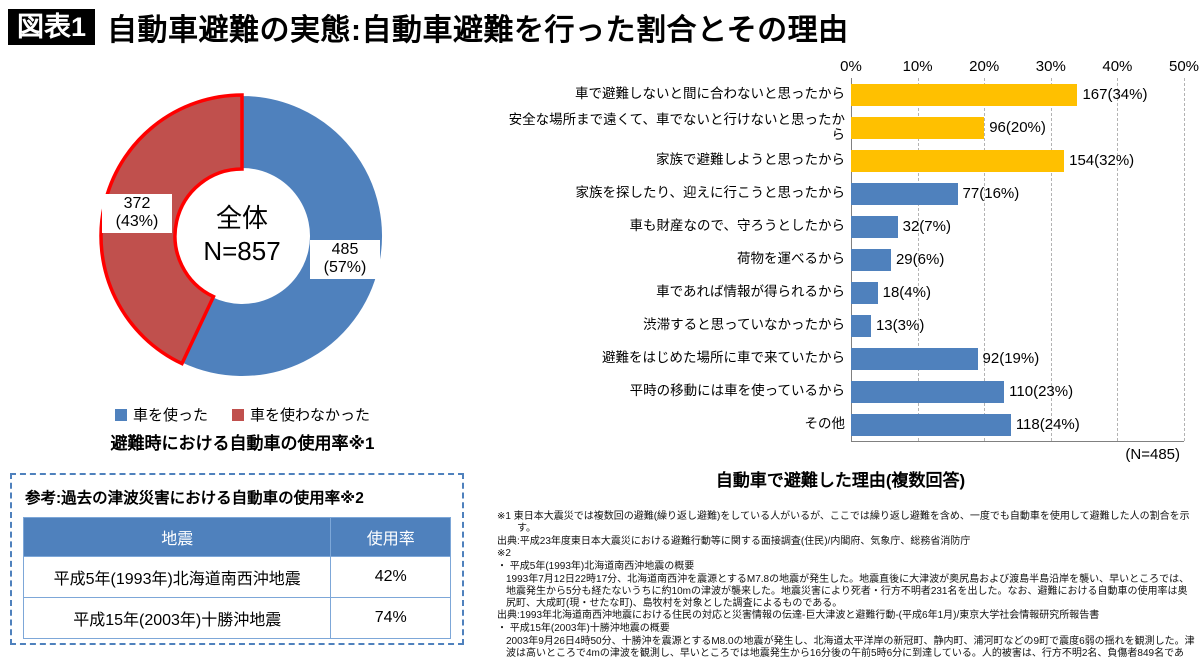 This screenshot has height=657, width=1200. I want to click on donut-legend: 車を使った 車を使わなかった, so click(242, 414).